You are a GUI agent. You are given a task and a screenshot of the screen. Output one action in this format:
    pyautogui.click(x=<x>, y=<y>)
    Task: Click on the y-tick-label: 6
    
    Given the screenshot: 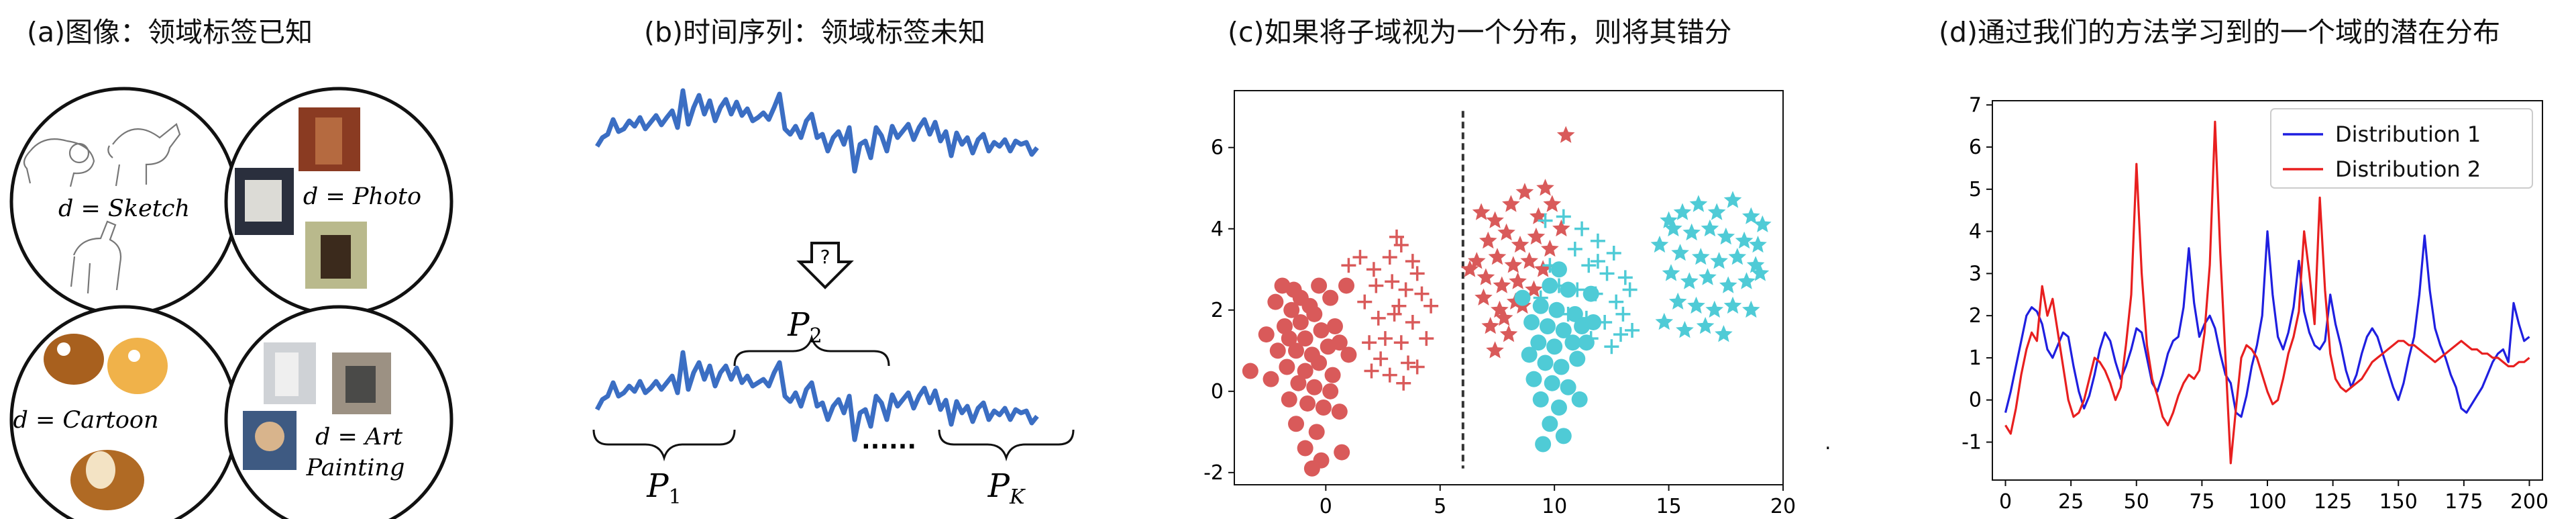 What is the action you would take?
    pyautogui.click(x=1217, y=148)
    